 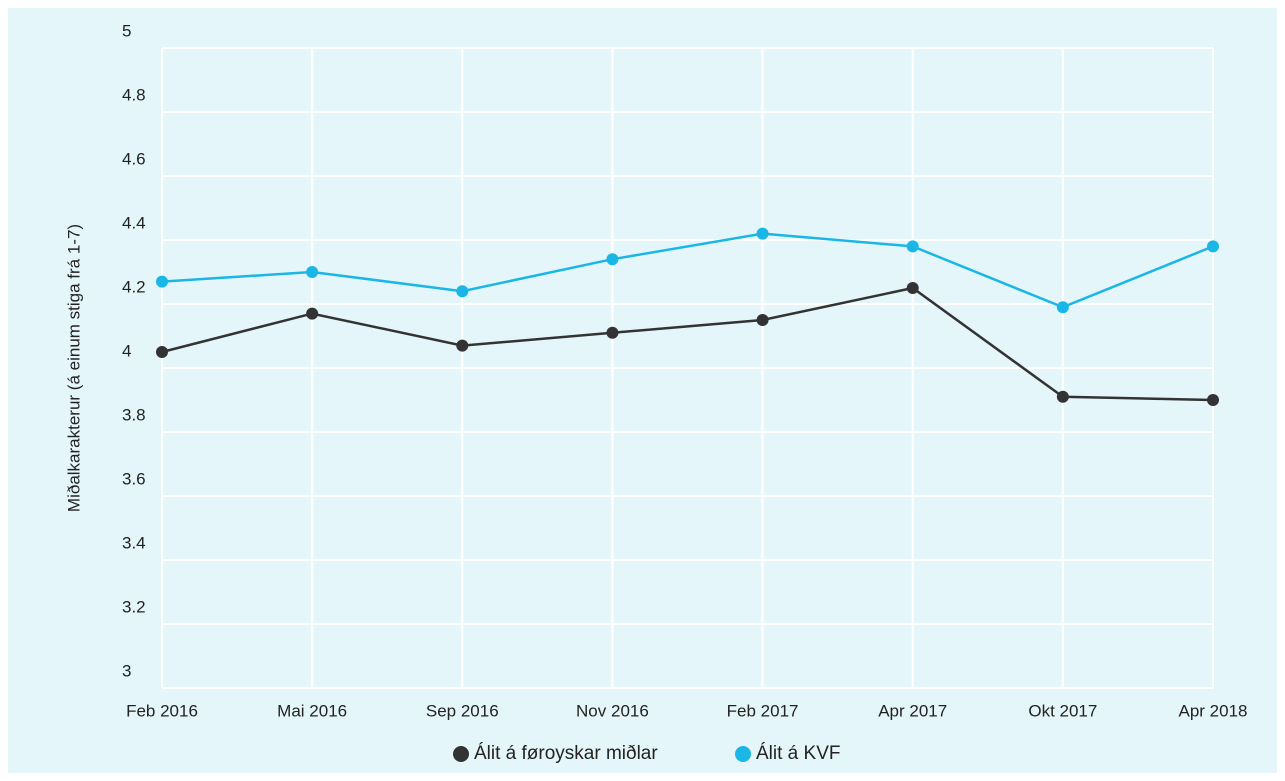 What do you see at coordinates (763, 710) in the screenshot?
I see `x-tick-label: Feb 2017` at bounding box center [763, 710].